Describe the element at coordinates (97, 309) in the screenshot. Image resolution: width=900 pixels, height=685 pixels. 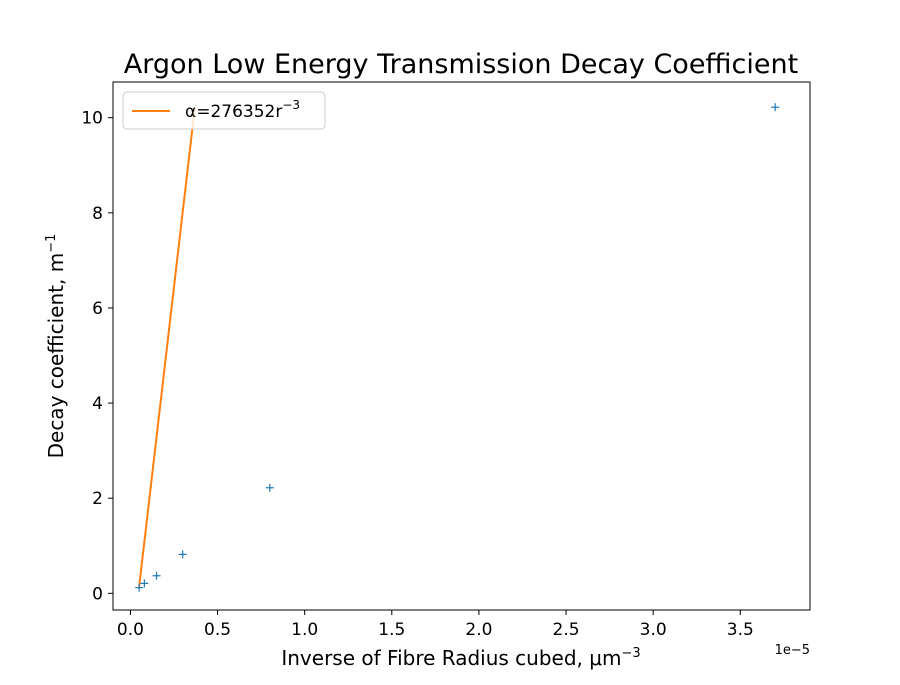
I see `y-tick-label: 6` at that location.